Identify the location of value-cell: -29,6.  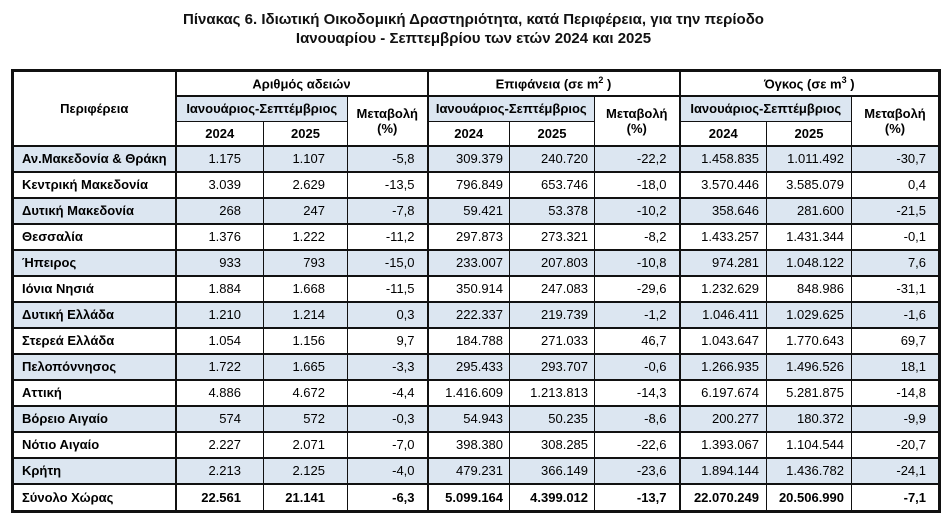
(637, 288).